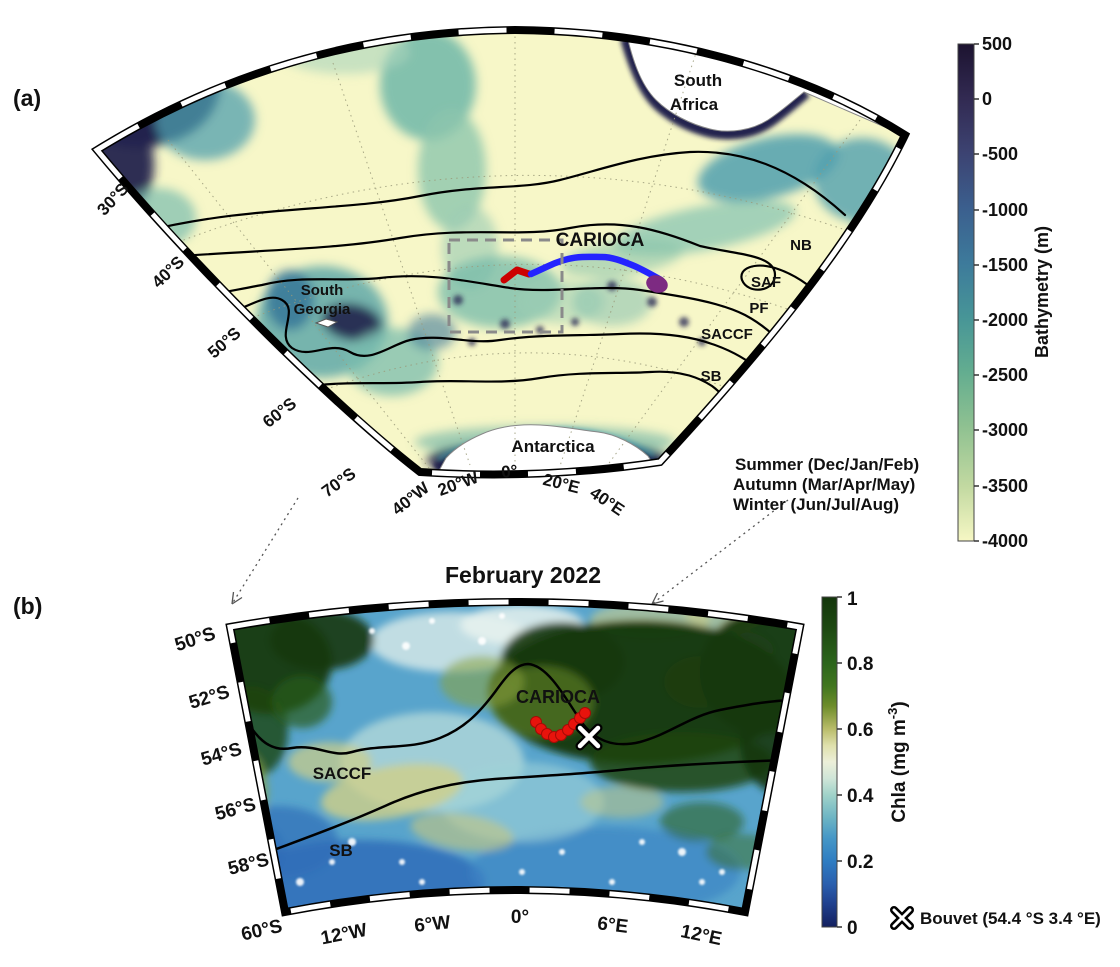 The height and width of the screenshot is (967, 1120). What do you see at coordinates (1000, 154) in the screenshot?
I see `bathy-tick--500: -500` at bounding box center [1000, 154].